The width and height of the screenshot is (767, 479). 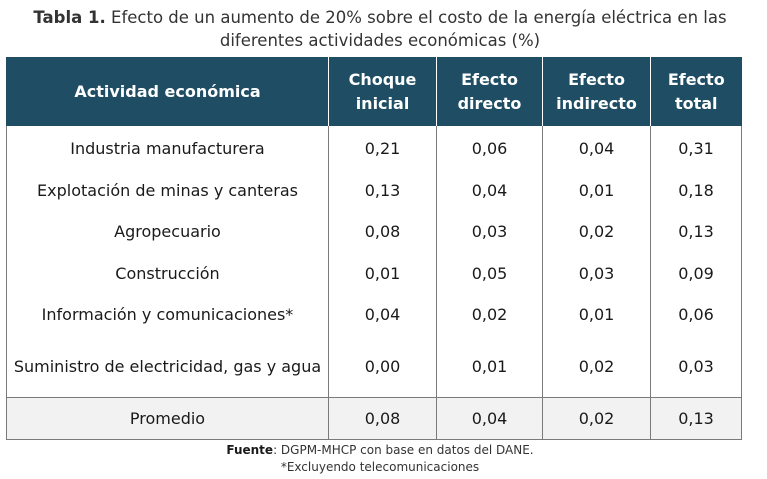 I want to click on row-value: 0,21, so click(x=382, y=148).